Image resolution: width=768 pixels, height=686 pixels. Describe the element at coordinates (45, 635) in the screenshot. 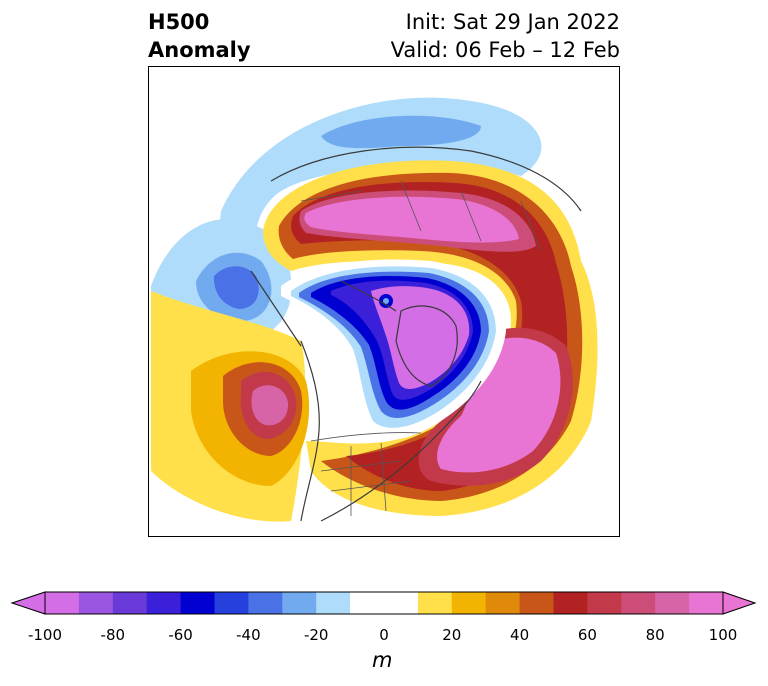

I see `colorbar-tick-label: -100` at that location.